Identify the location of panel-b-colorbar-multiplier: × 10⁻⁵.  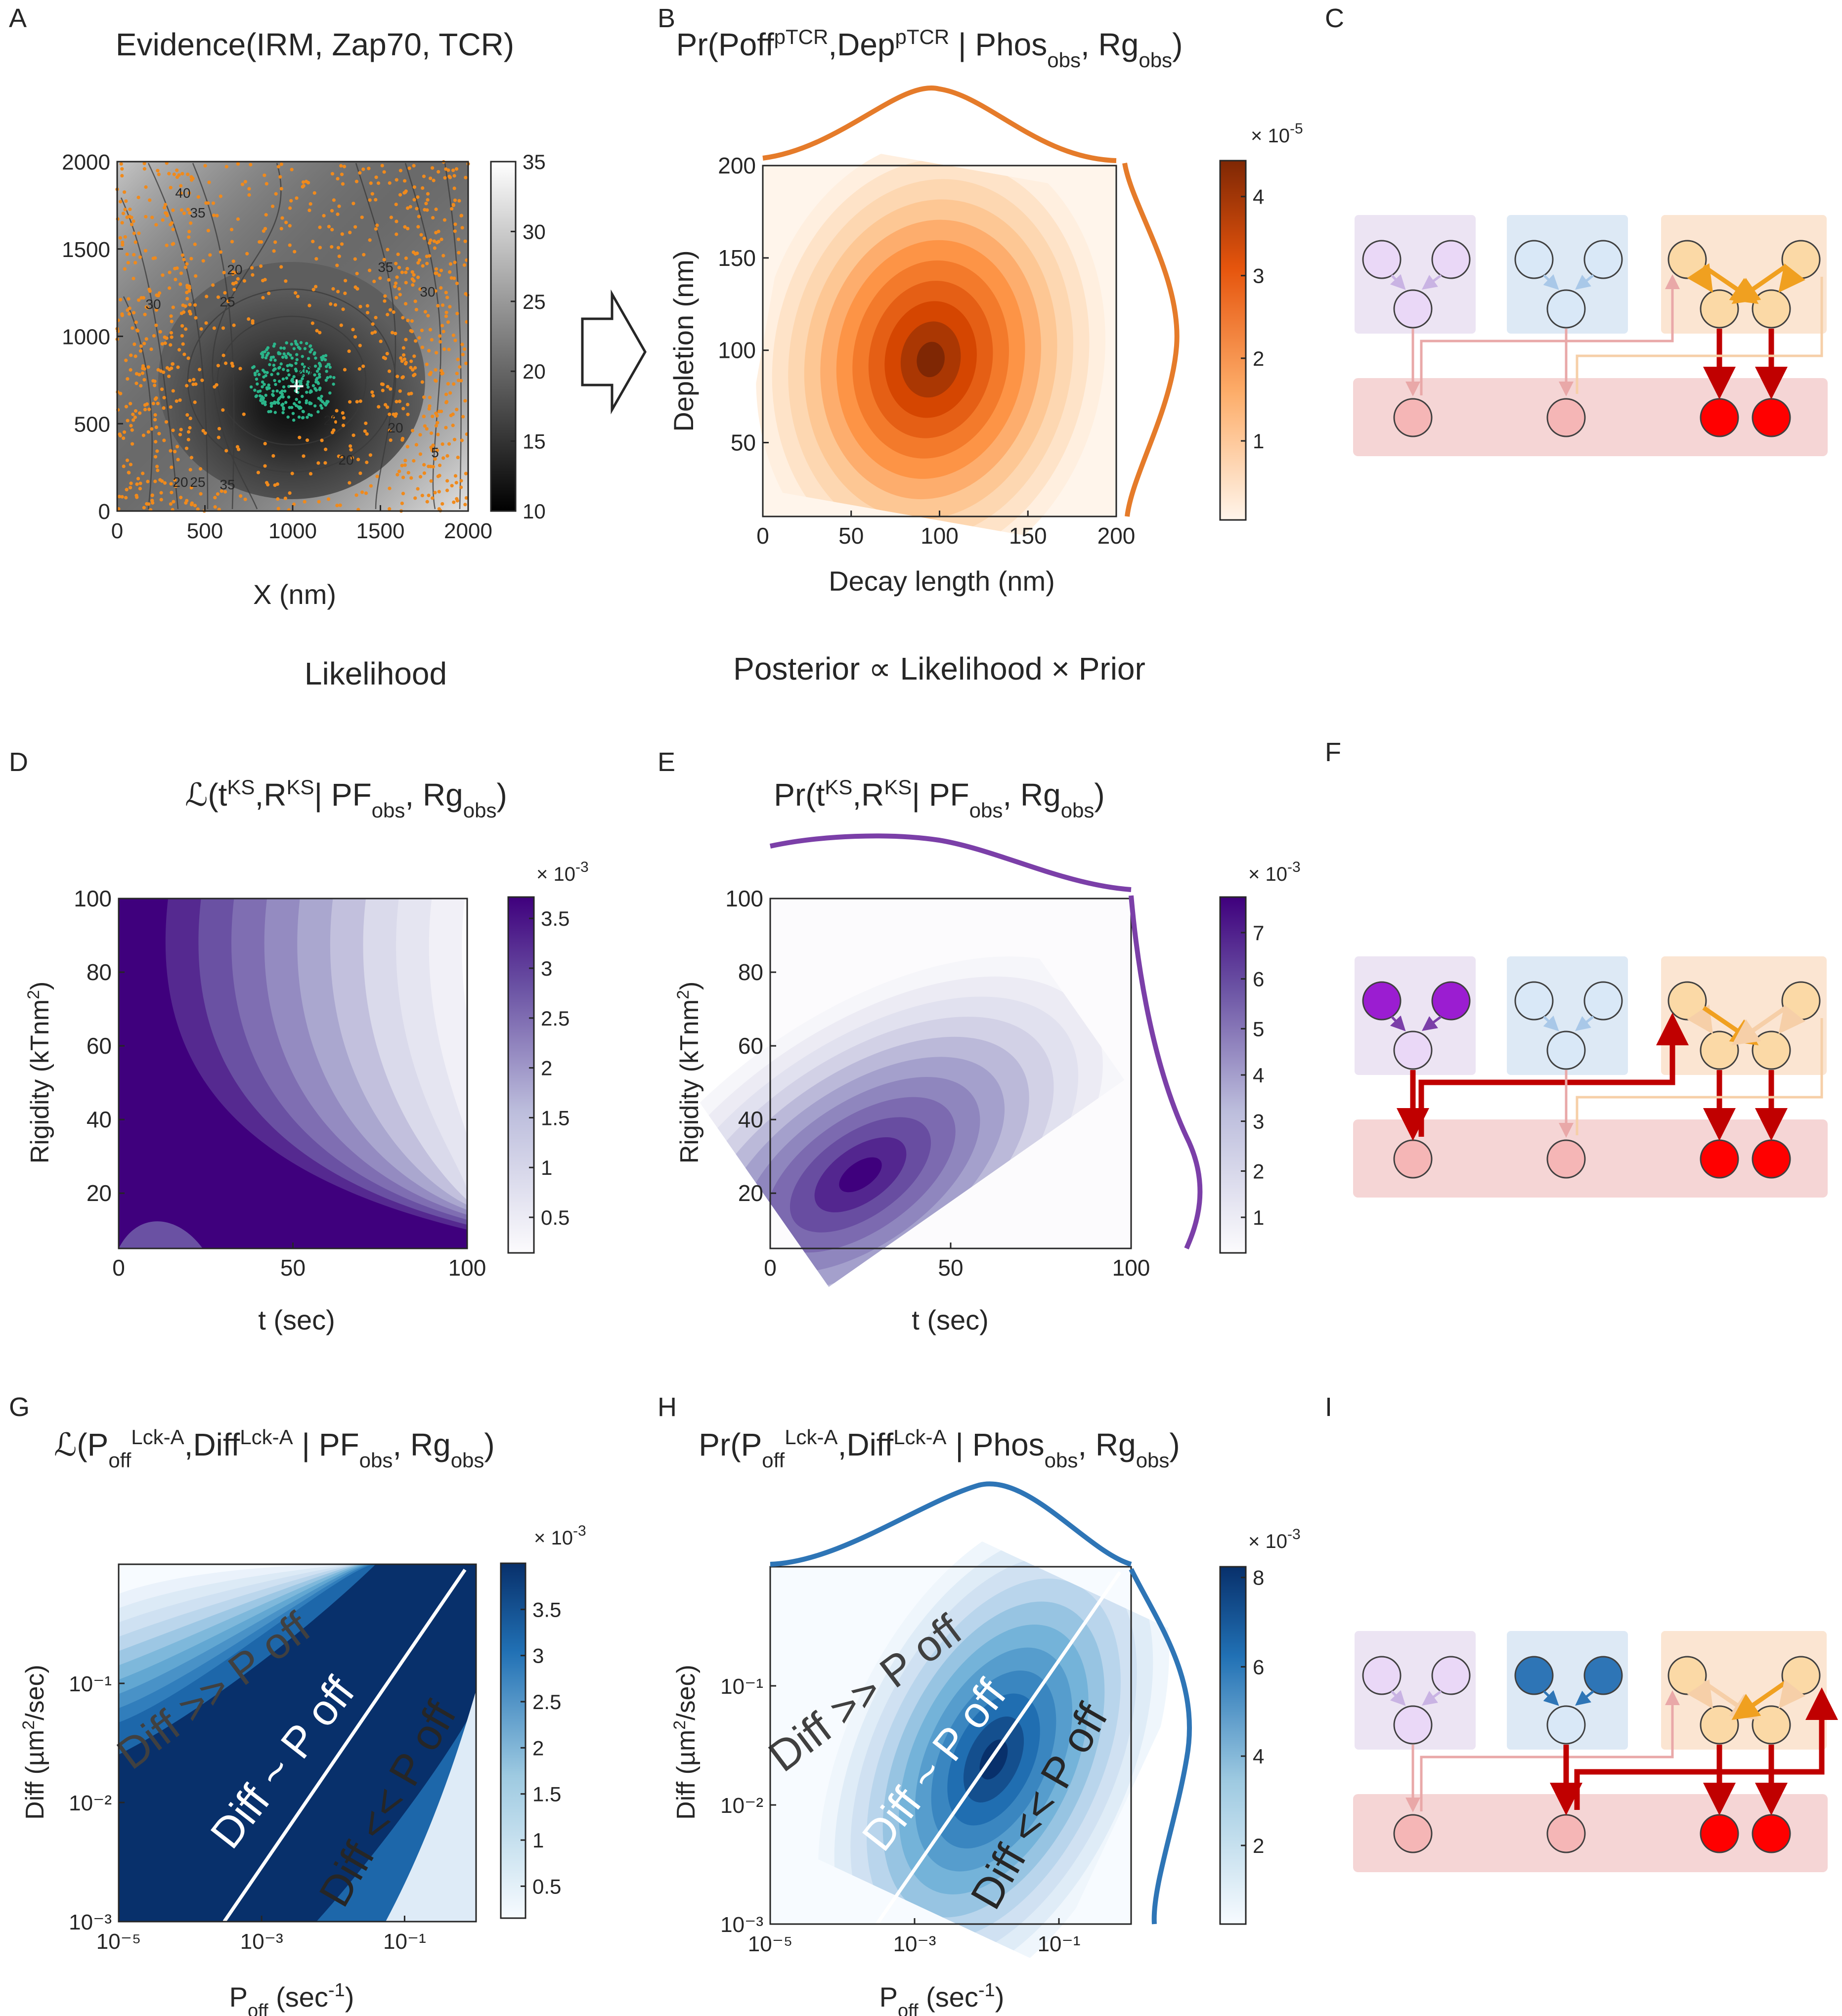
(1277, 134).